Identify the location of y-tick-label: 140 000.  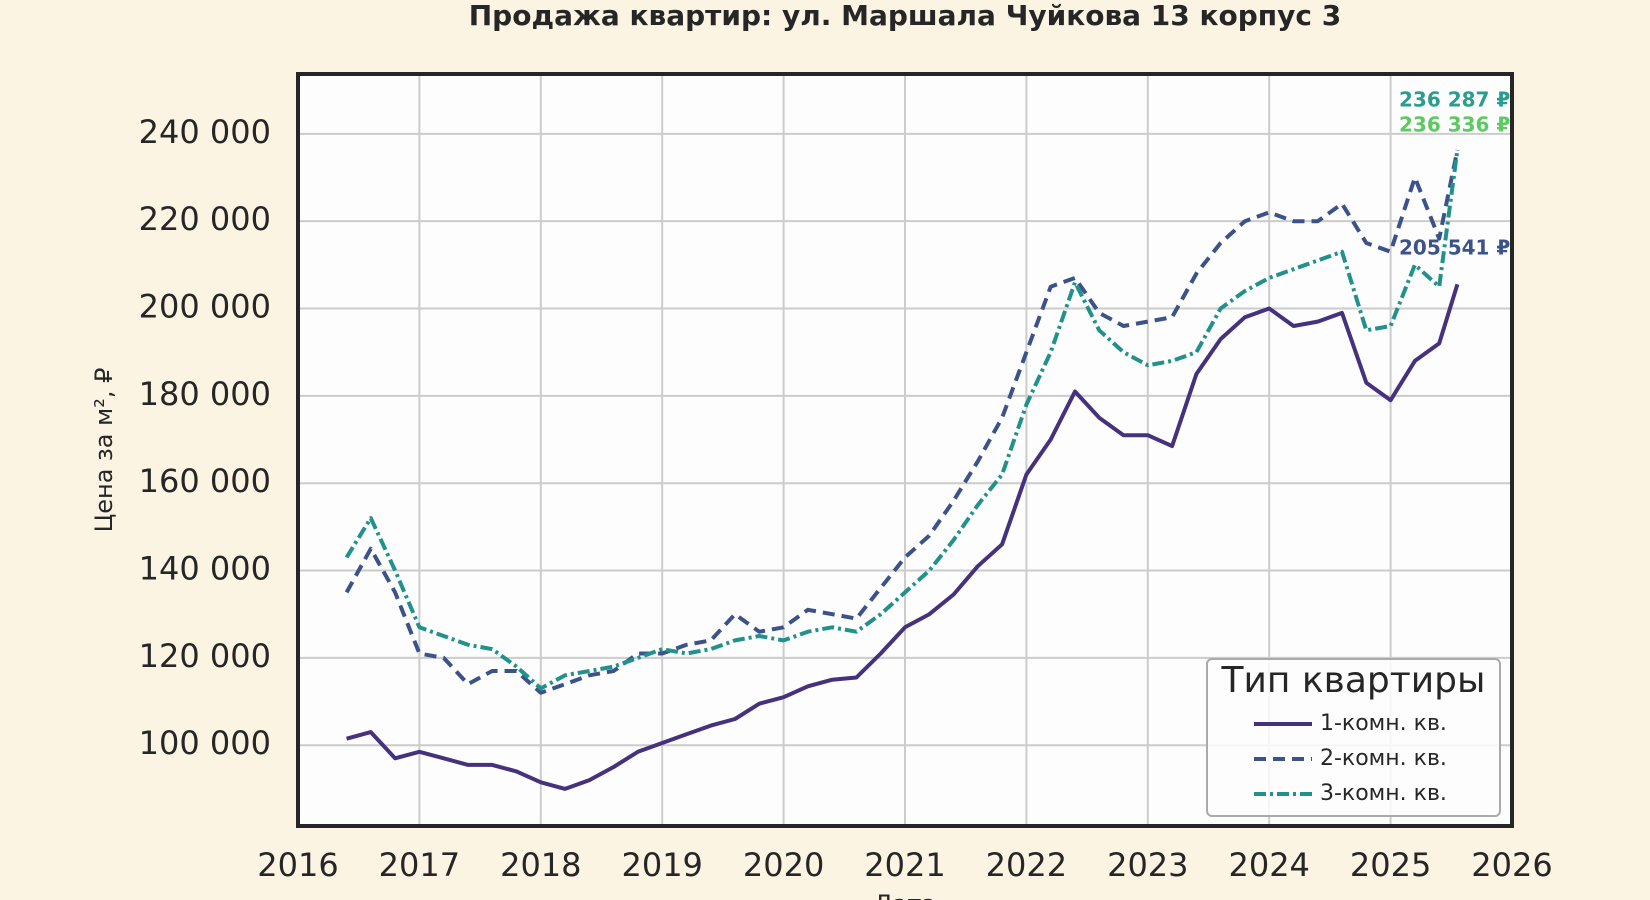
(205, 569).